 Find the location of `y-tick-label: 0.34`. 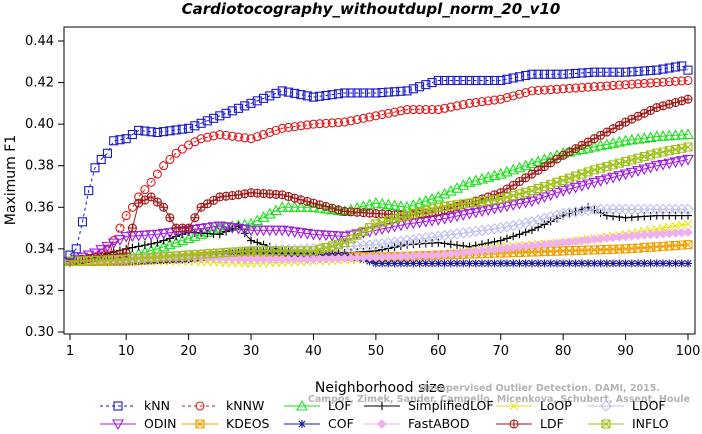

y-tick-label: 0.34 is located at coordinates (39, 249).